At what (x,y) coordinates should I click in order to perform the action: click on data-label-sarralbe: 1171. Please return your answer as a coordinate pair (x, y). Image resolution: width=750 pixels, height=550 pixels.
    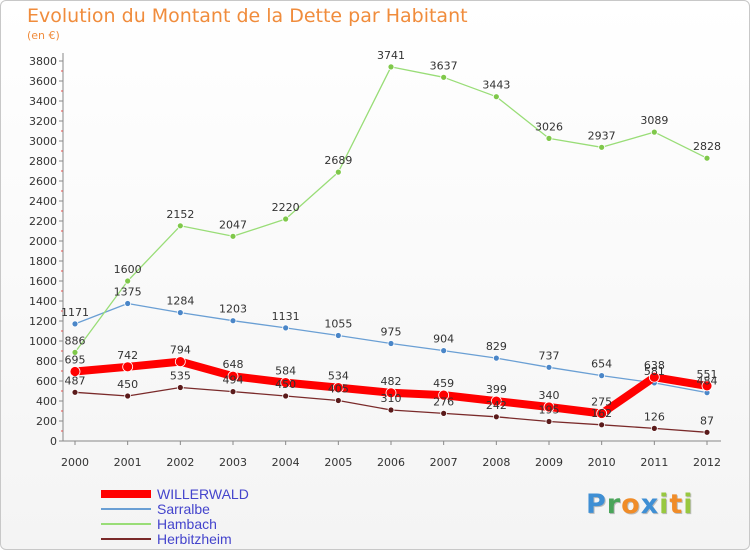
    Looking at the image, I should click on (75, 312).